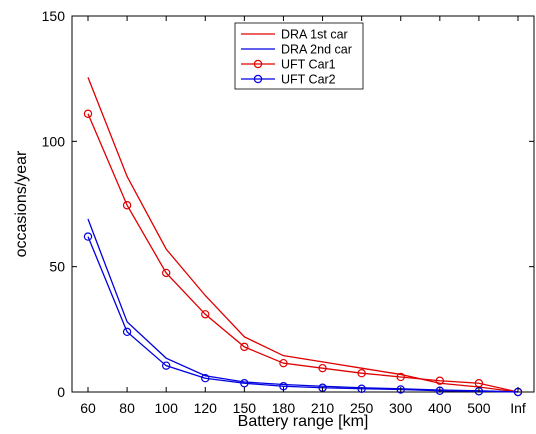 The height and width of the screenshot is (434, 536). I want to click on y-axis-label: occasions/year, so click(21, 203).